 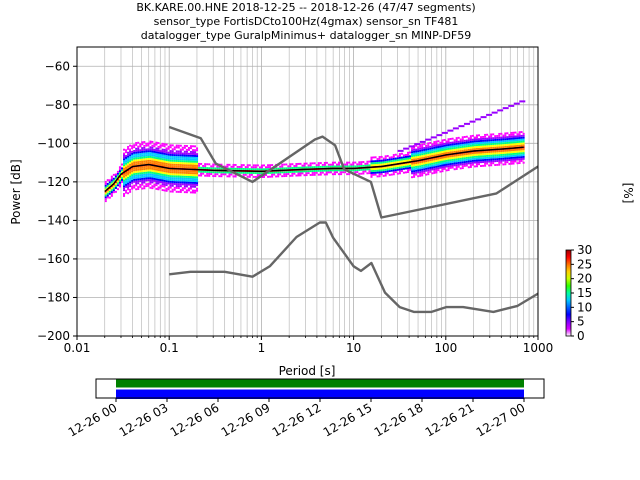 I want to click on timeline-tick-label: 12-26 15, so click(x=348, y=419).